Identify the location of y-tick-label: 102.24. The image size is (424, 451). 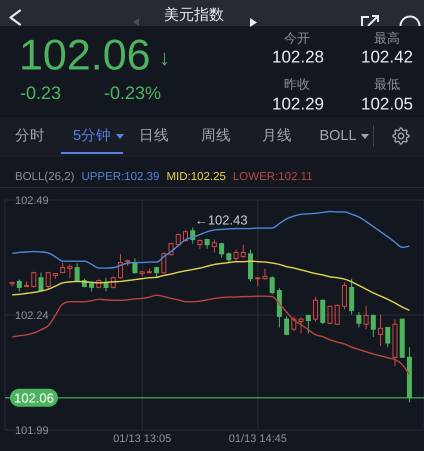
(32, 316).